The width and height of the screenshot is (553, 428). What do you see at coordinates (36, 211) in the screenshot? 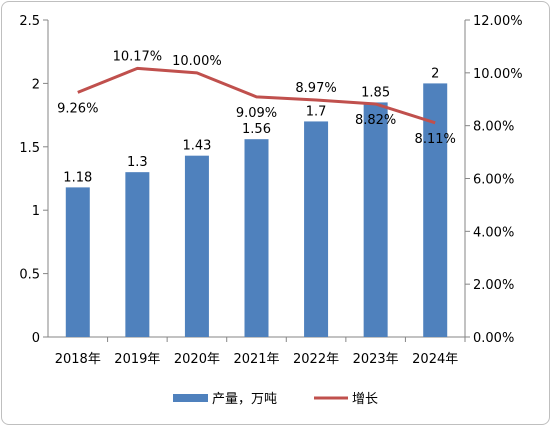
I see `left-axis-tick-label: 1` at bounding box center [36, 211].